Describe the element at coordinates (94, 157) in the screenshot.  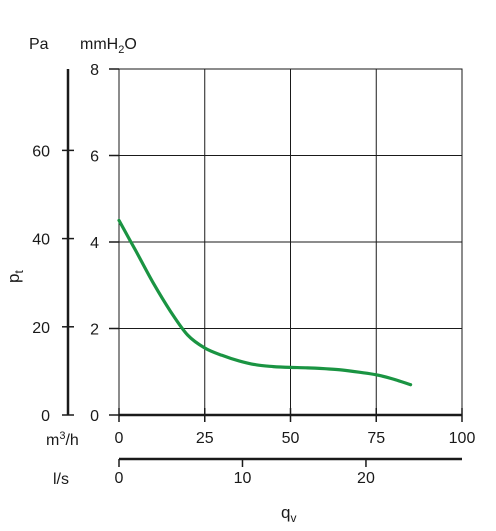
I see `mmh2o-tick-label: 6` at that location.